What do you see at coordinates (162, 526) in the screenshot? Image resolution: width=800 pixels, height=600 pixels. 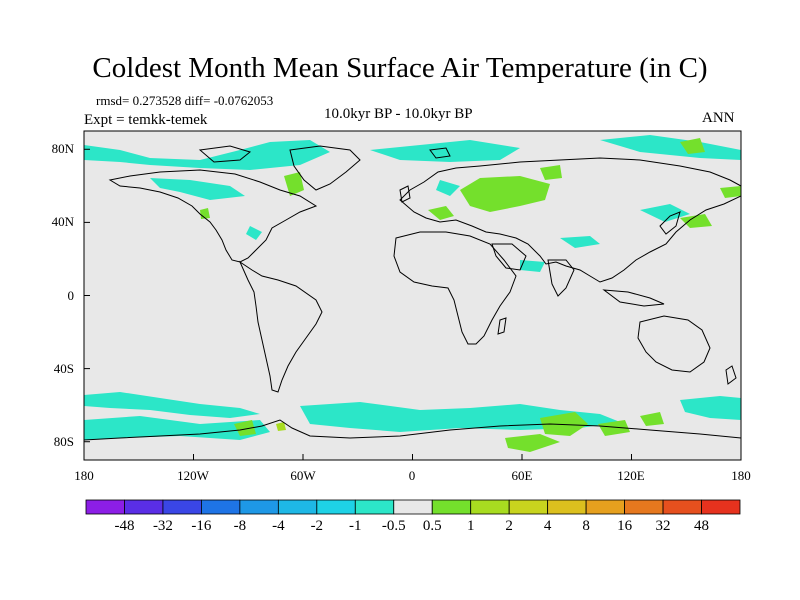 I see `colorbar-label: -32` at bounding box center [162, 526].